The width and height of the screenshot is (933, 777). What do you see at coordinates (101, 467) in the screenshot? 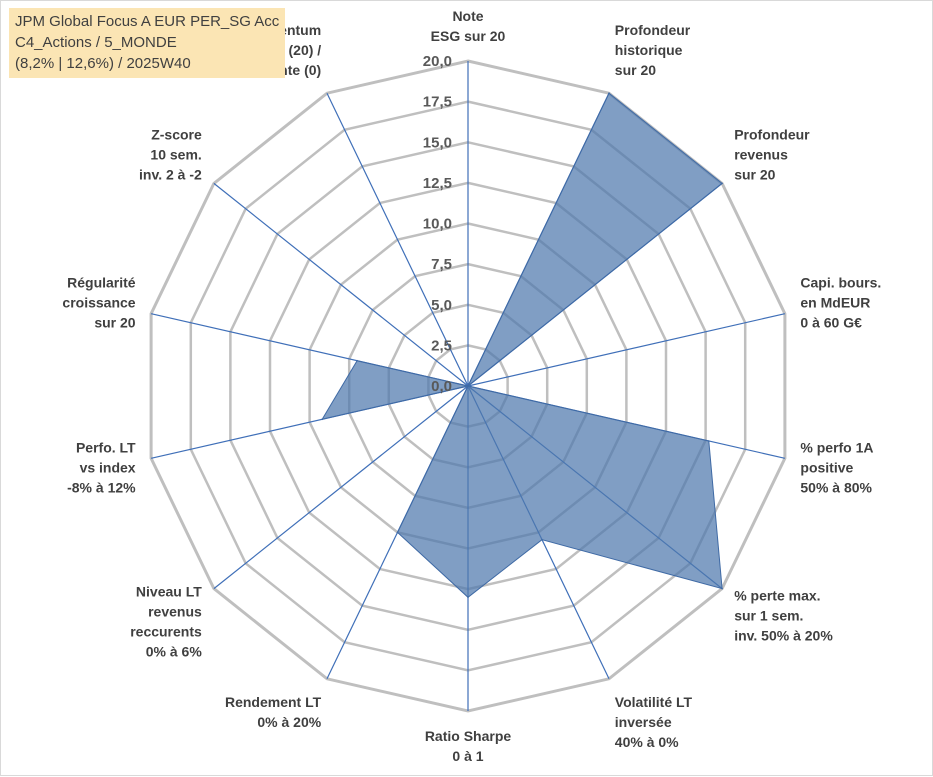
I see `axis-label: Perfo. LT vs index -8% à 12%` at bounding box center [101, 467].